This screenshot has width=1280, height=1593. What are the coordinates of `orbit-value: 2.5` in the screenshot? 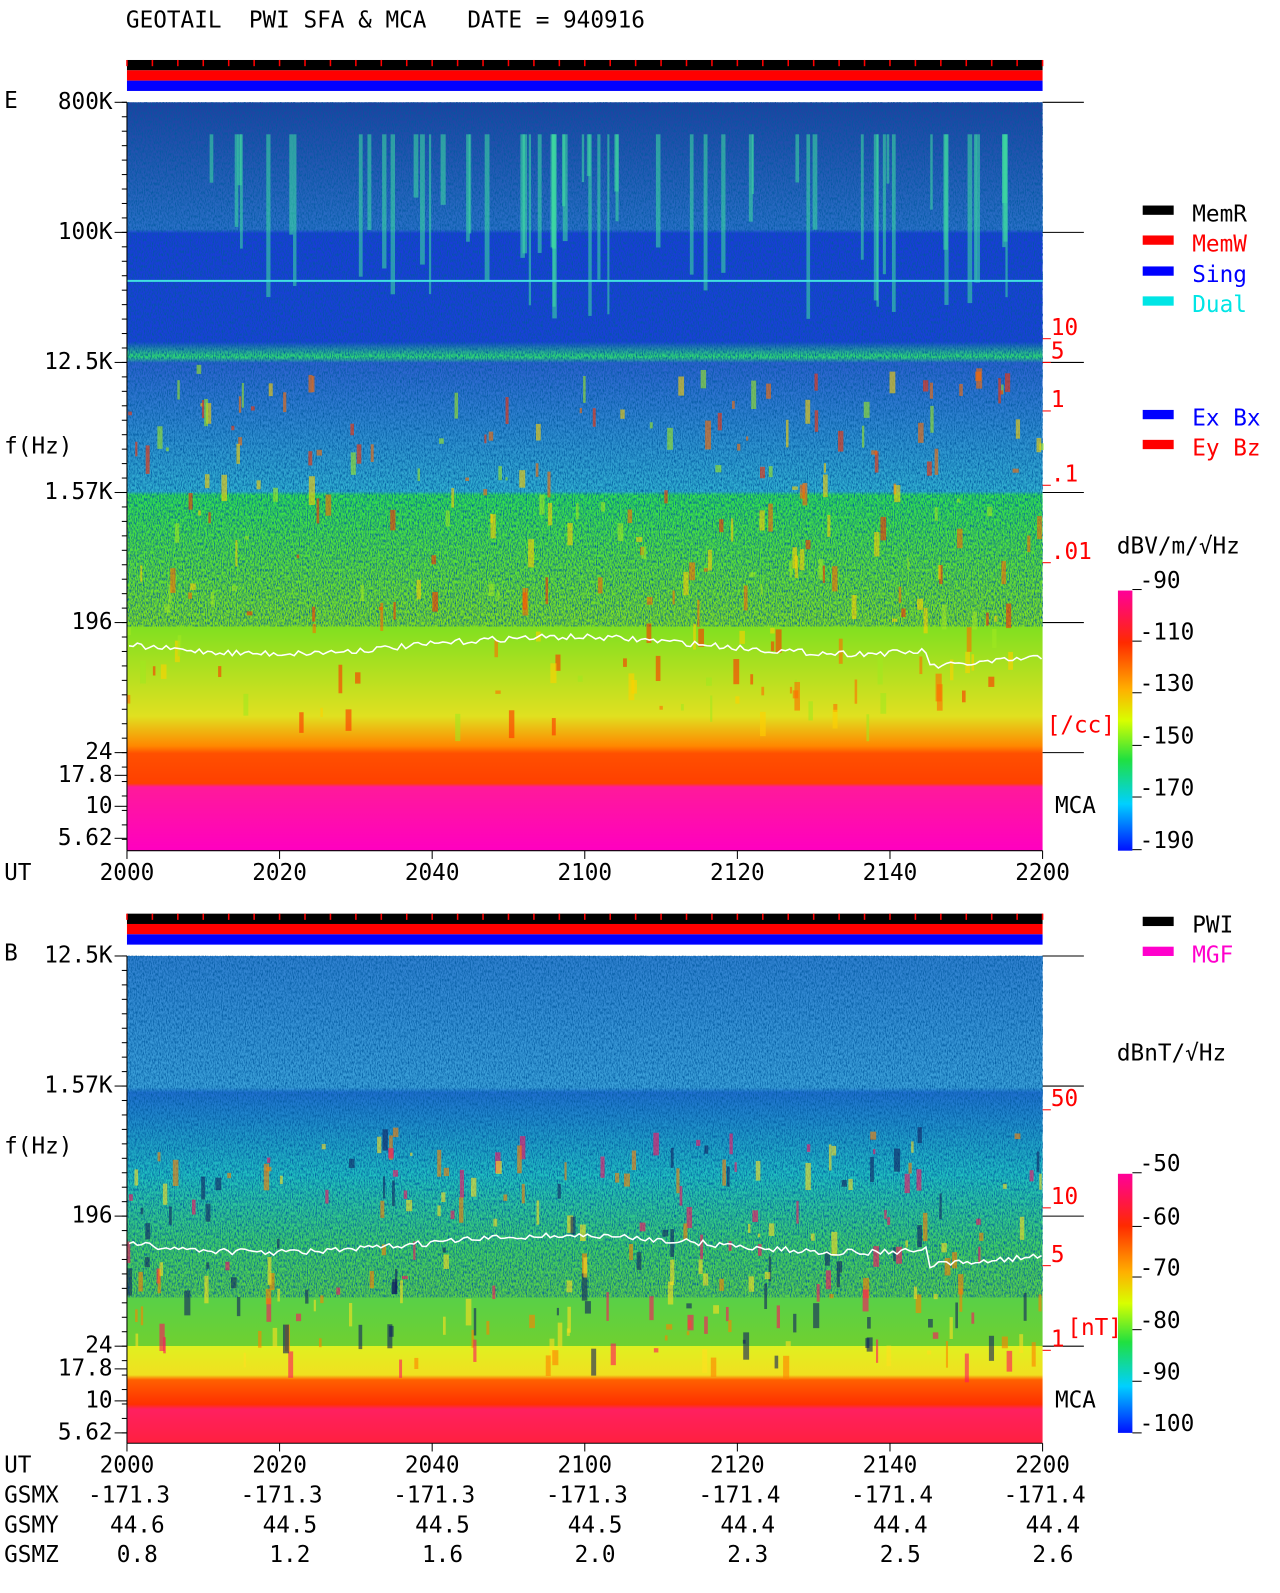 It's located at (900, 1555).